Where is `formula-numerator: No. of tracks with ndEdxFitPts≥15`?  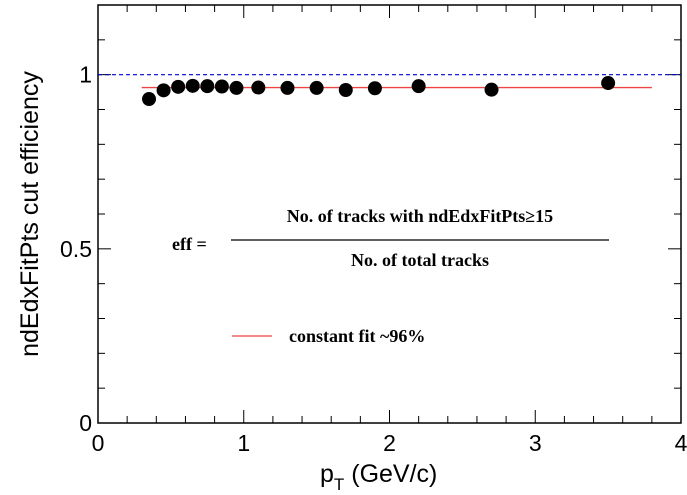
formula-numerator: No. of tracks with ndEdxFitPts≥15 is located at coordinates (420, 216).